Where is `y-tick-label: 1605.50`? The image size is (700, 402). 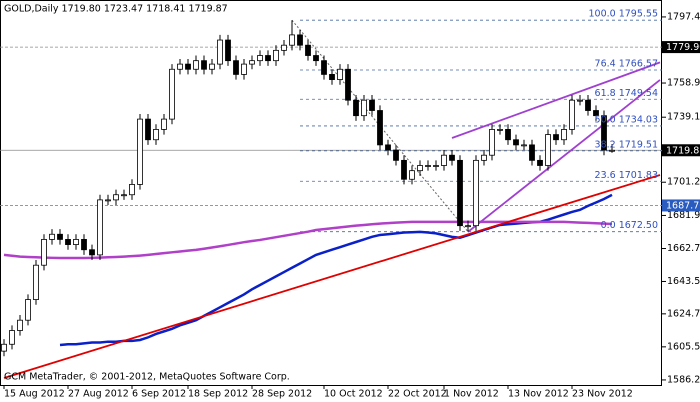 y-tick-label: 1605.50 is located at coordinates (683, 346).